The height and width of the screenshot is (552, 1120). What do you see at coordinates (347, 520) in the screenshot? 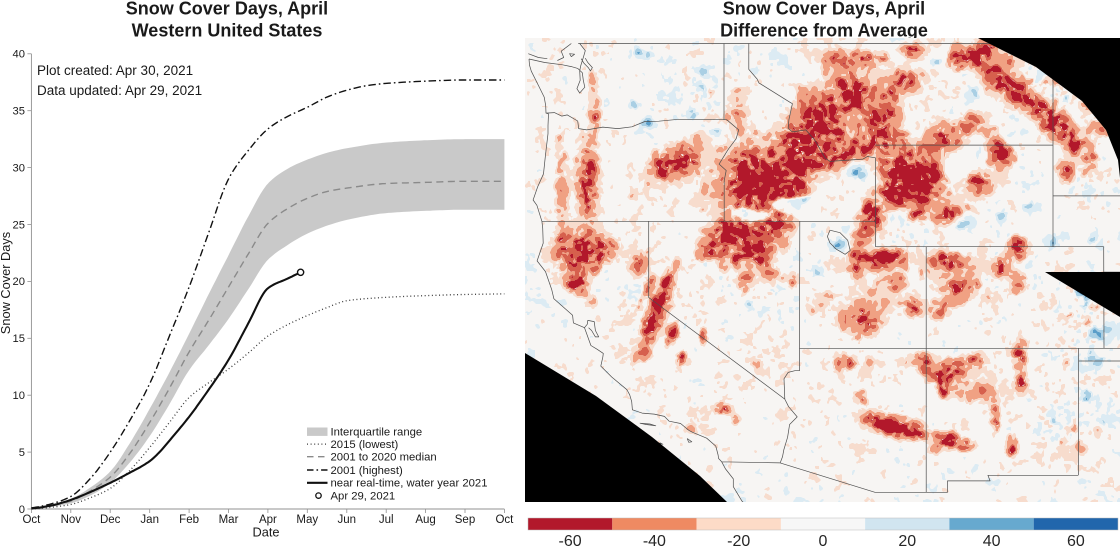
I see `svg-text: Jun` at bounding box center [347, 520].